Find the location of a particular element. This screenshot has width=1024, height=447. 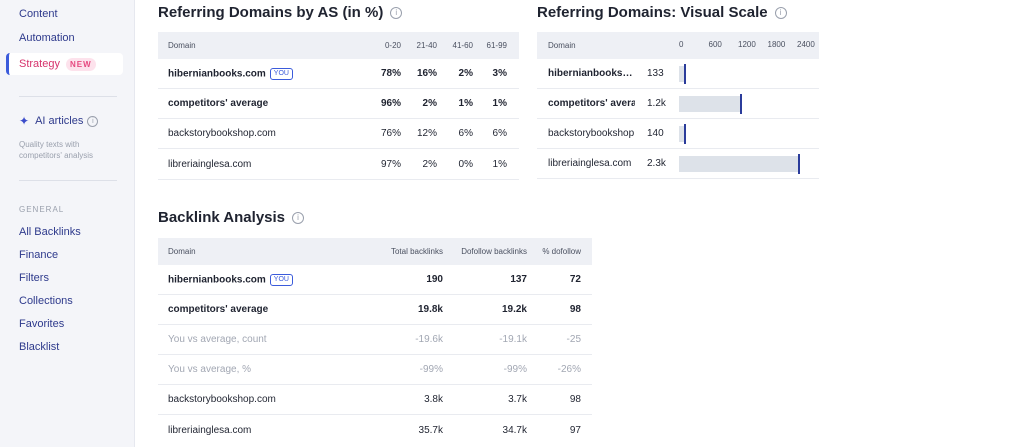

value-cell: 2% is located at coordinates (429, 103).